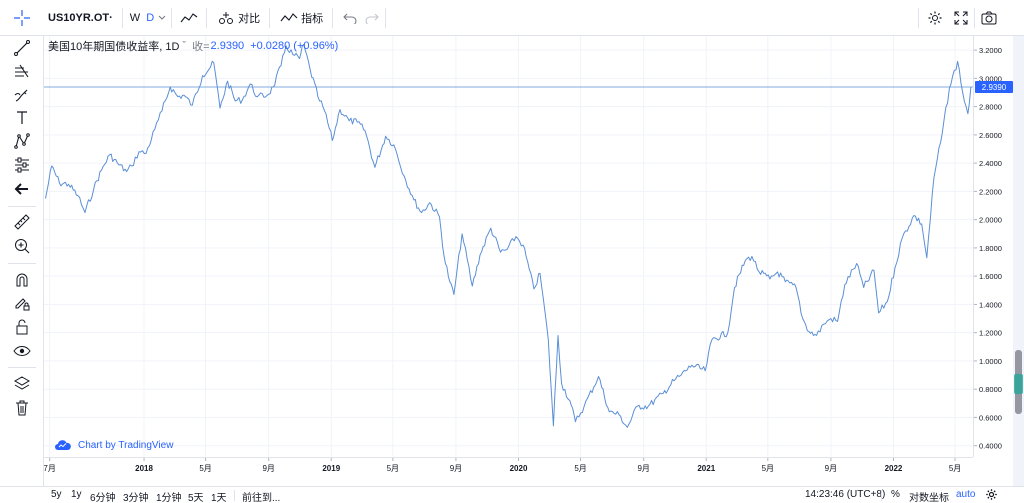  Describe the element at coordinates (990, 191) in the screenshot. I see `price-tick-label: 2.2000` at that location.